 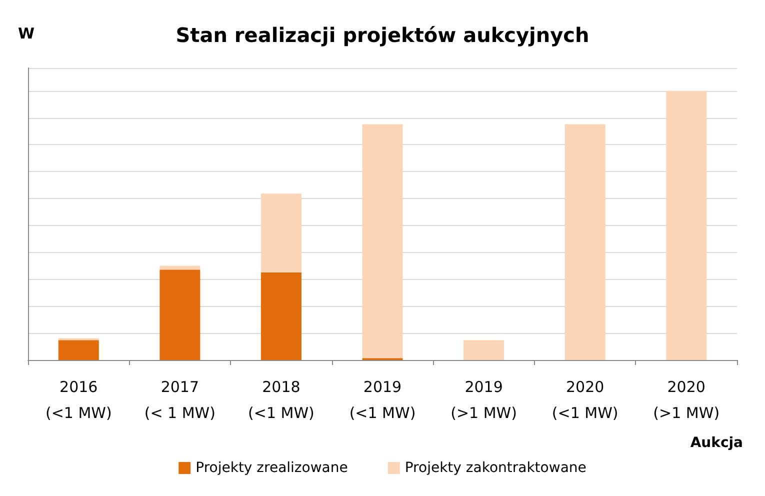 I want to click on x-tick-label: 2020 (>1 MW), so click(x=686, y=400).